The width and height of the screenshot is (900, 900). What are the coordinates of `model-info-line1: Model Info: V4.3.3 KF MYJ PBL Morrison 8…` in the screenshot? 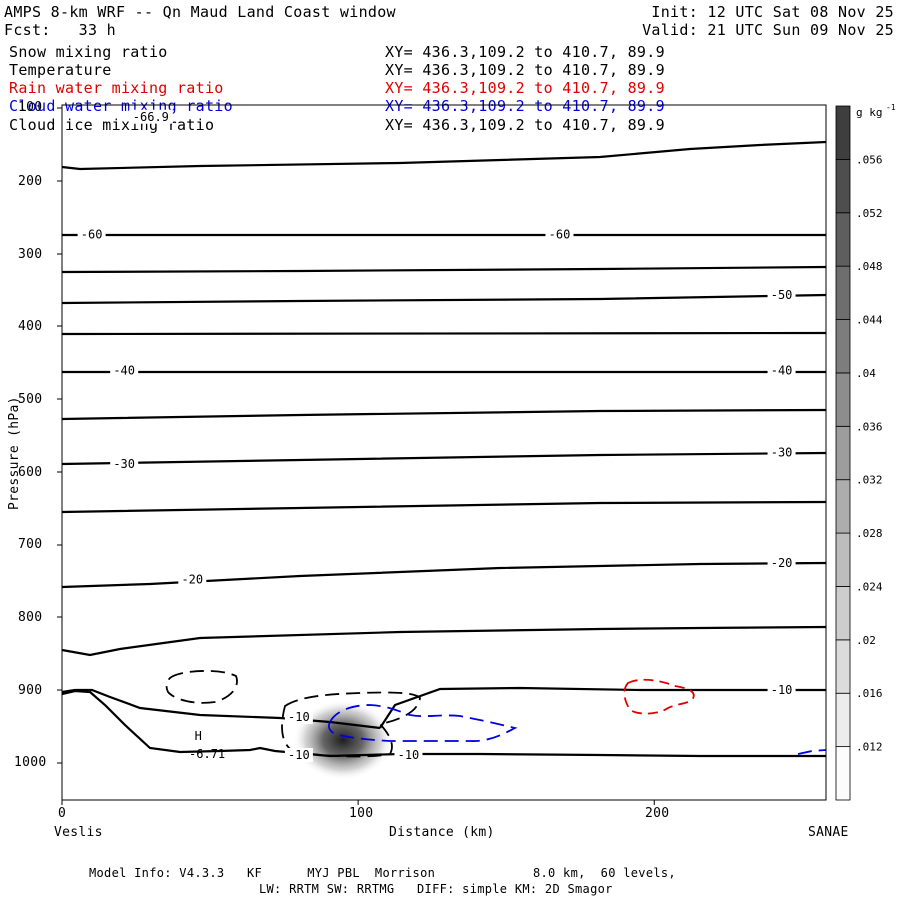 It's located at (382, 873).